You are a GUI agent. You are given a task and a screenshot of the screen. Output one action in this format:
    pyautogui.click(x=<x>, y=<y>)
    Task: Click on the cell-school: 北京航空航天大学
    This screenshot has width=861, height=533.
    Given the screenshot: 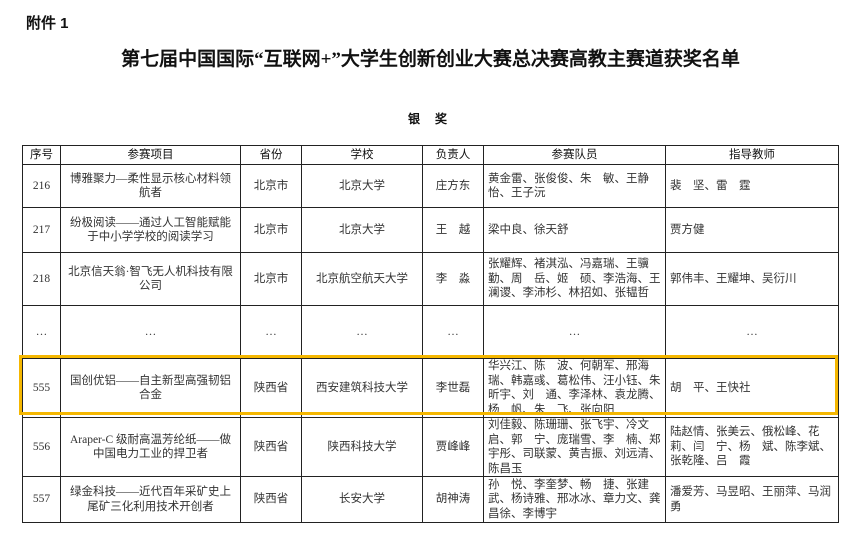 What is the action you would take?
    pyautogui.click(x=362, y=279)
    